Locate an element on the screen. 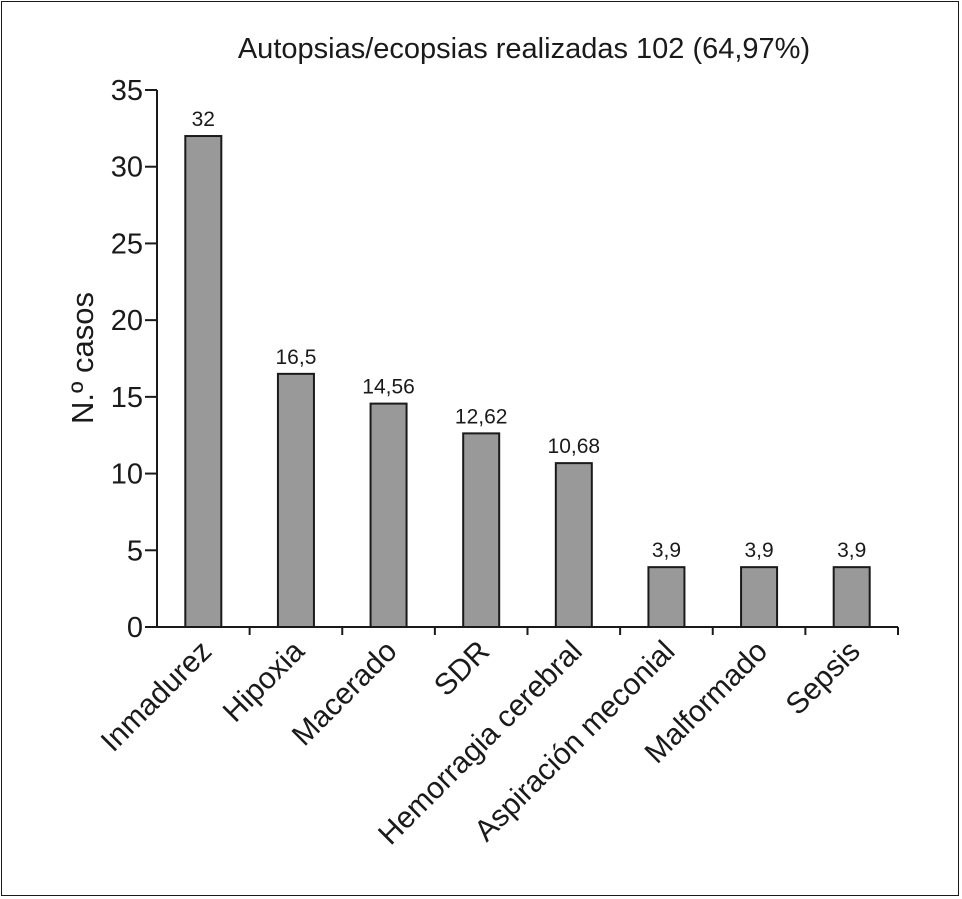 The image size is (962, 899). y-tick-label: 30 is located at coordinates (127, 168).